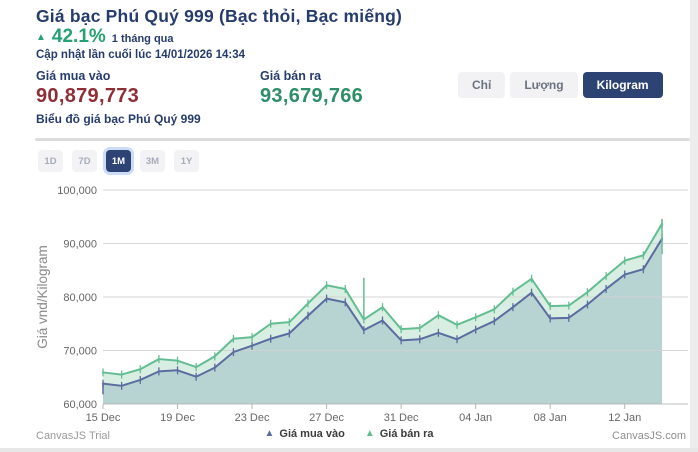 The image size is (698, 452). I want to click on buy-price-label: Giá mua vào, so click(73, 76).